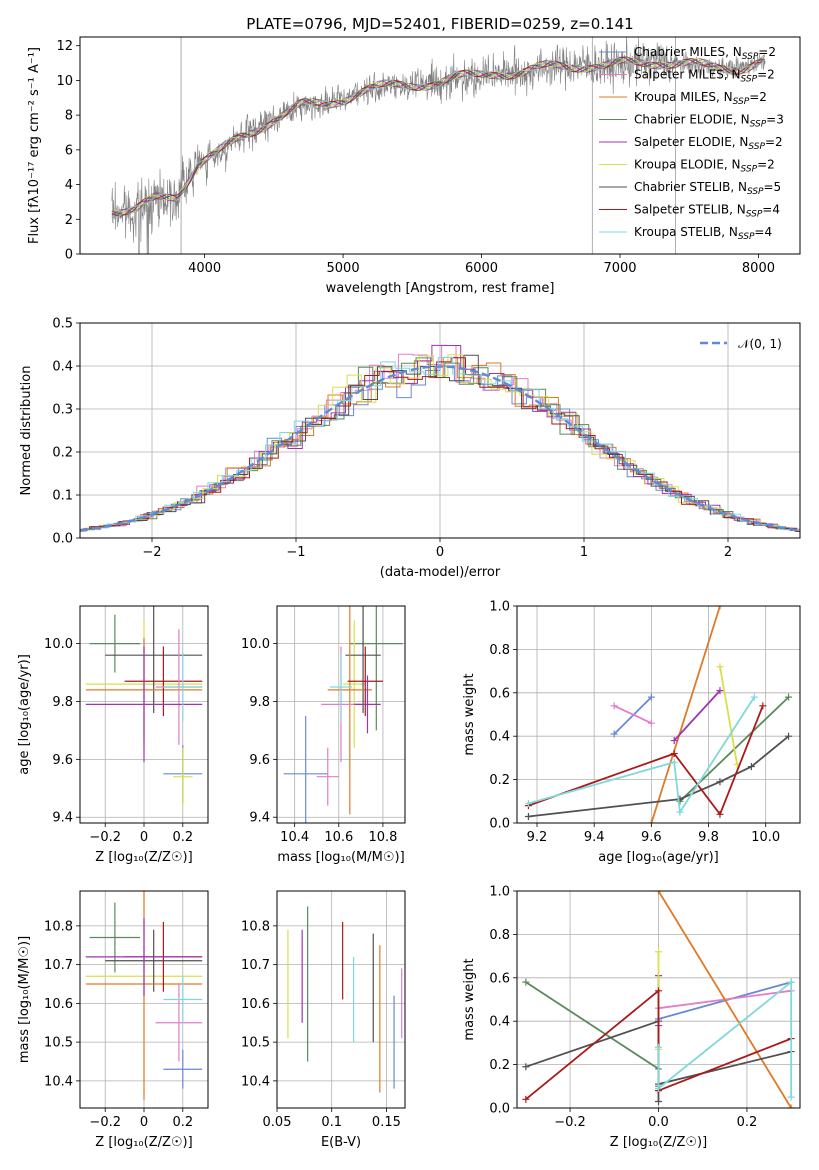 This screenshot has width=819, height=1170. Describe the element at coordinates (58, 1043) in the screenshot. I see `mass_vs_Z-ytick-label-1: 10.5` at that location.